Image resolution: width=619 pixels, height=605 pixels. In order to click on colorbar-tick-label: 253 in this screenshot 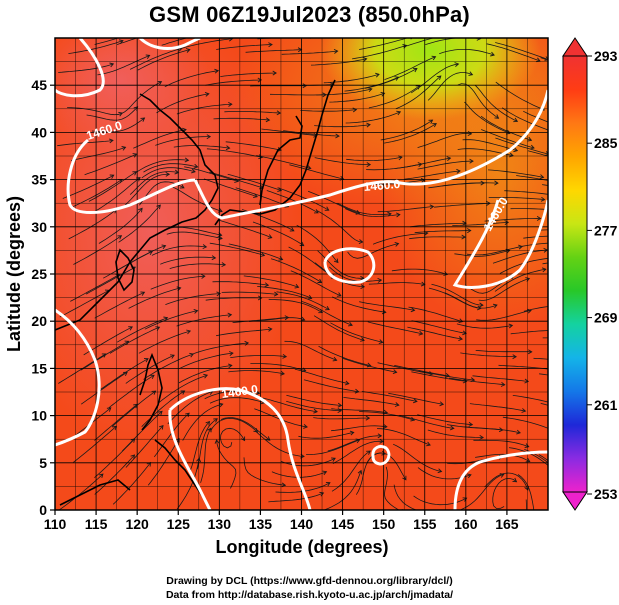, I will do `click(606, 494)`.